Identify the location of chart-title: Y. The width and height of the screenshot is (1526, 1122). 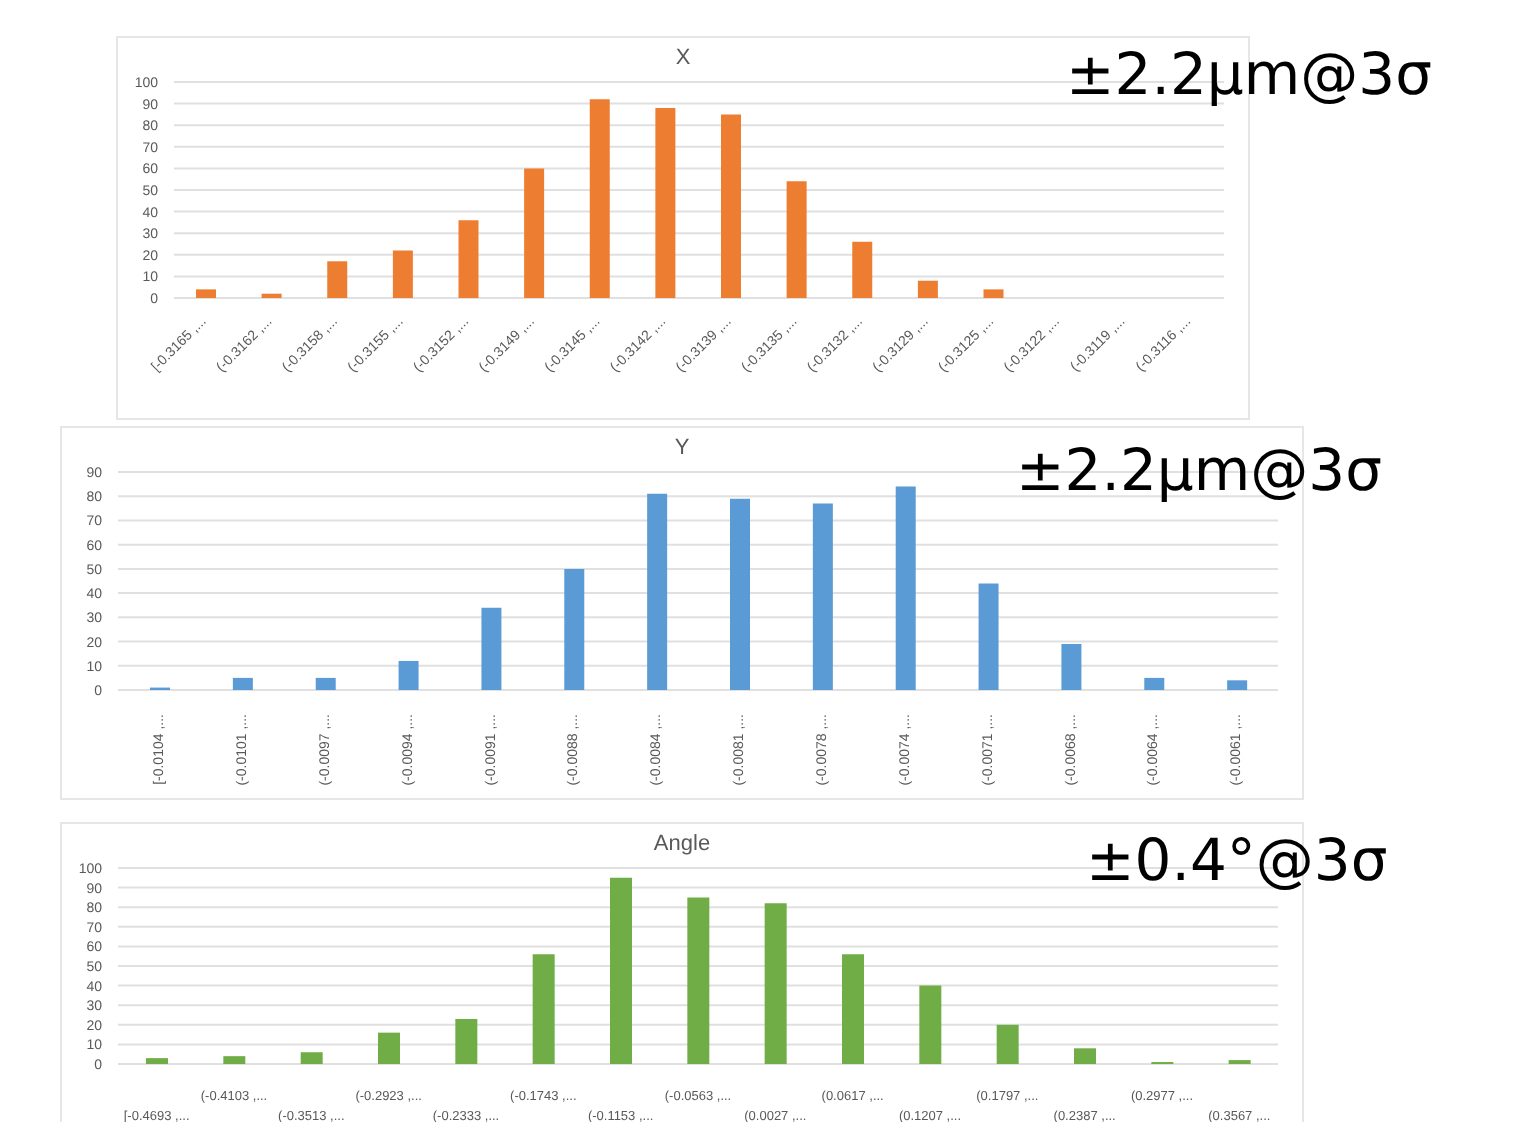
(682, 448).